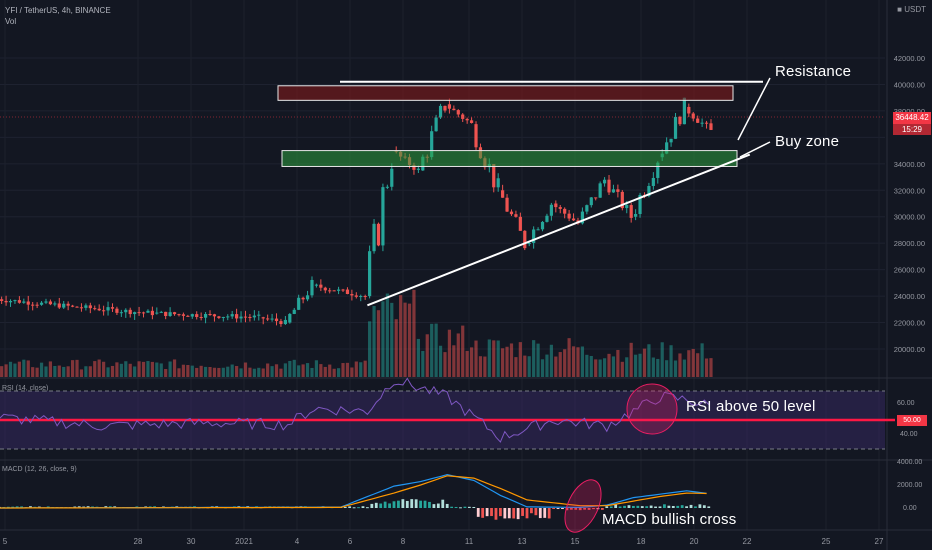  Describe the element at coordinates (751, 406) in the screenshot. I see `rsi-annotation: RSI above 50 level` at that location.